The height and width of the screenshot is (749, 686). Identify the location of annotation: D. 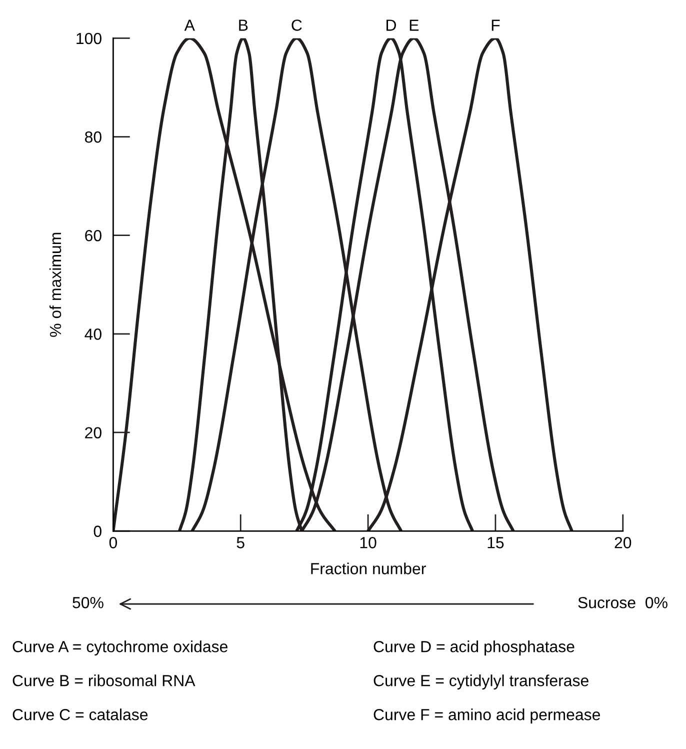
(391, 25).